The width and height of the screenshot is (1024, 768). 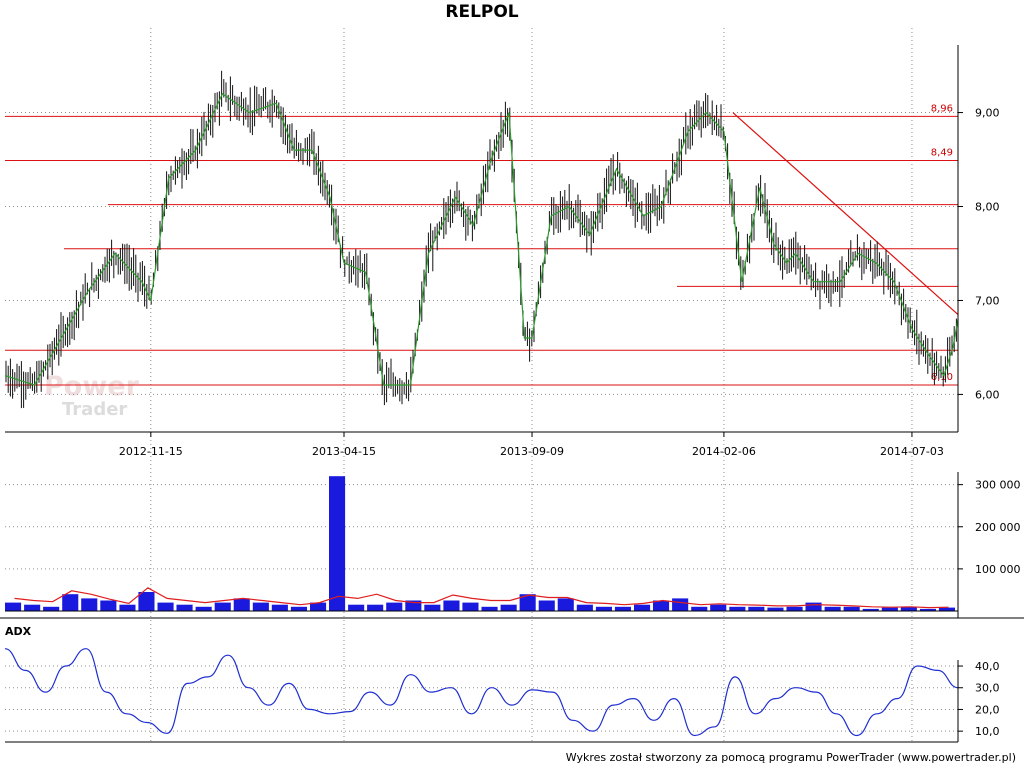 I want to click on y-tick-label: 100 000, so click(x=998, y=569).